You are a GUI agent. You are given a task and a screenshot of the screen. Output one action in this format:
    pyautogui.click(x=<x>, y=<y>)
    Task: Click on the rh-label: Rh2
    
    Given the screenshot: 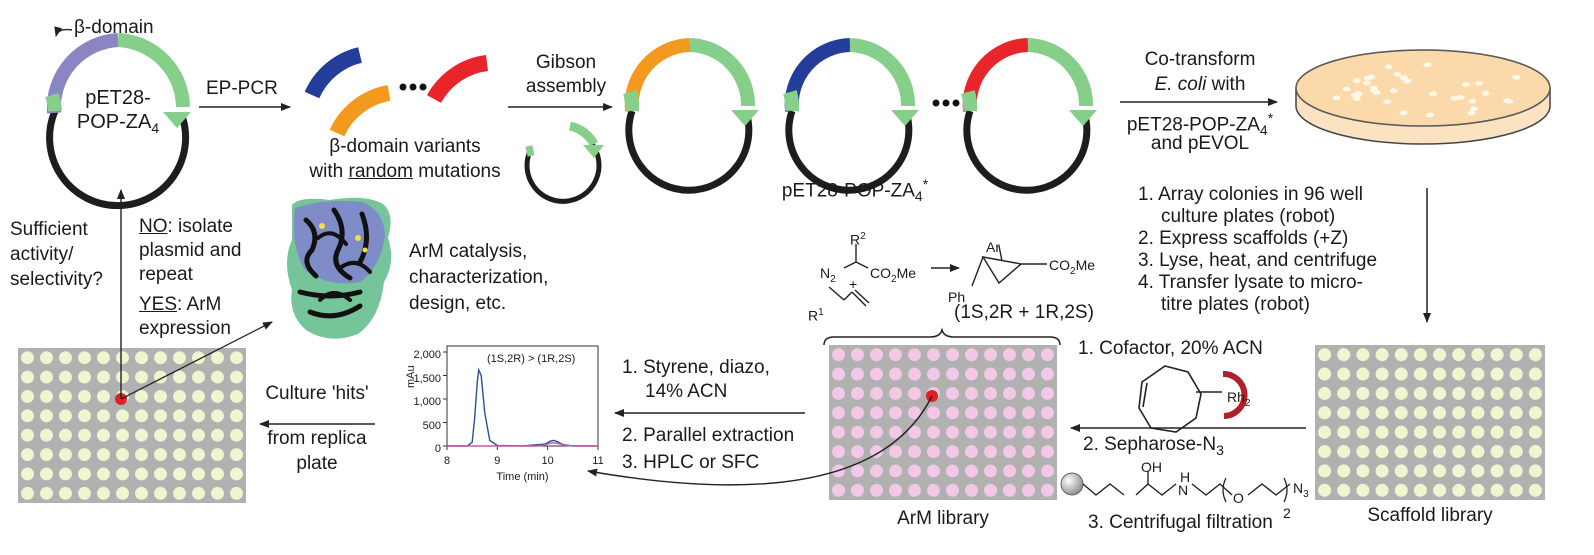 What is the action you would take?
    pyautogui.click(x=1239, y=399)
    